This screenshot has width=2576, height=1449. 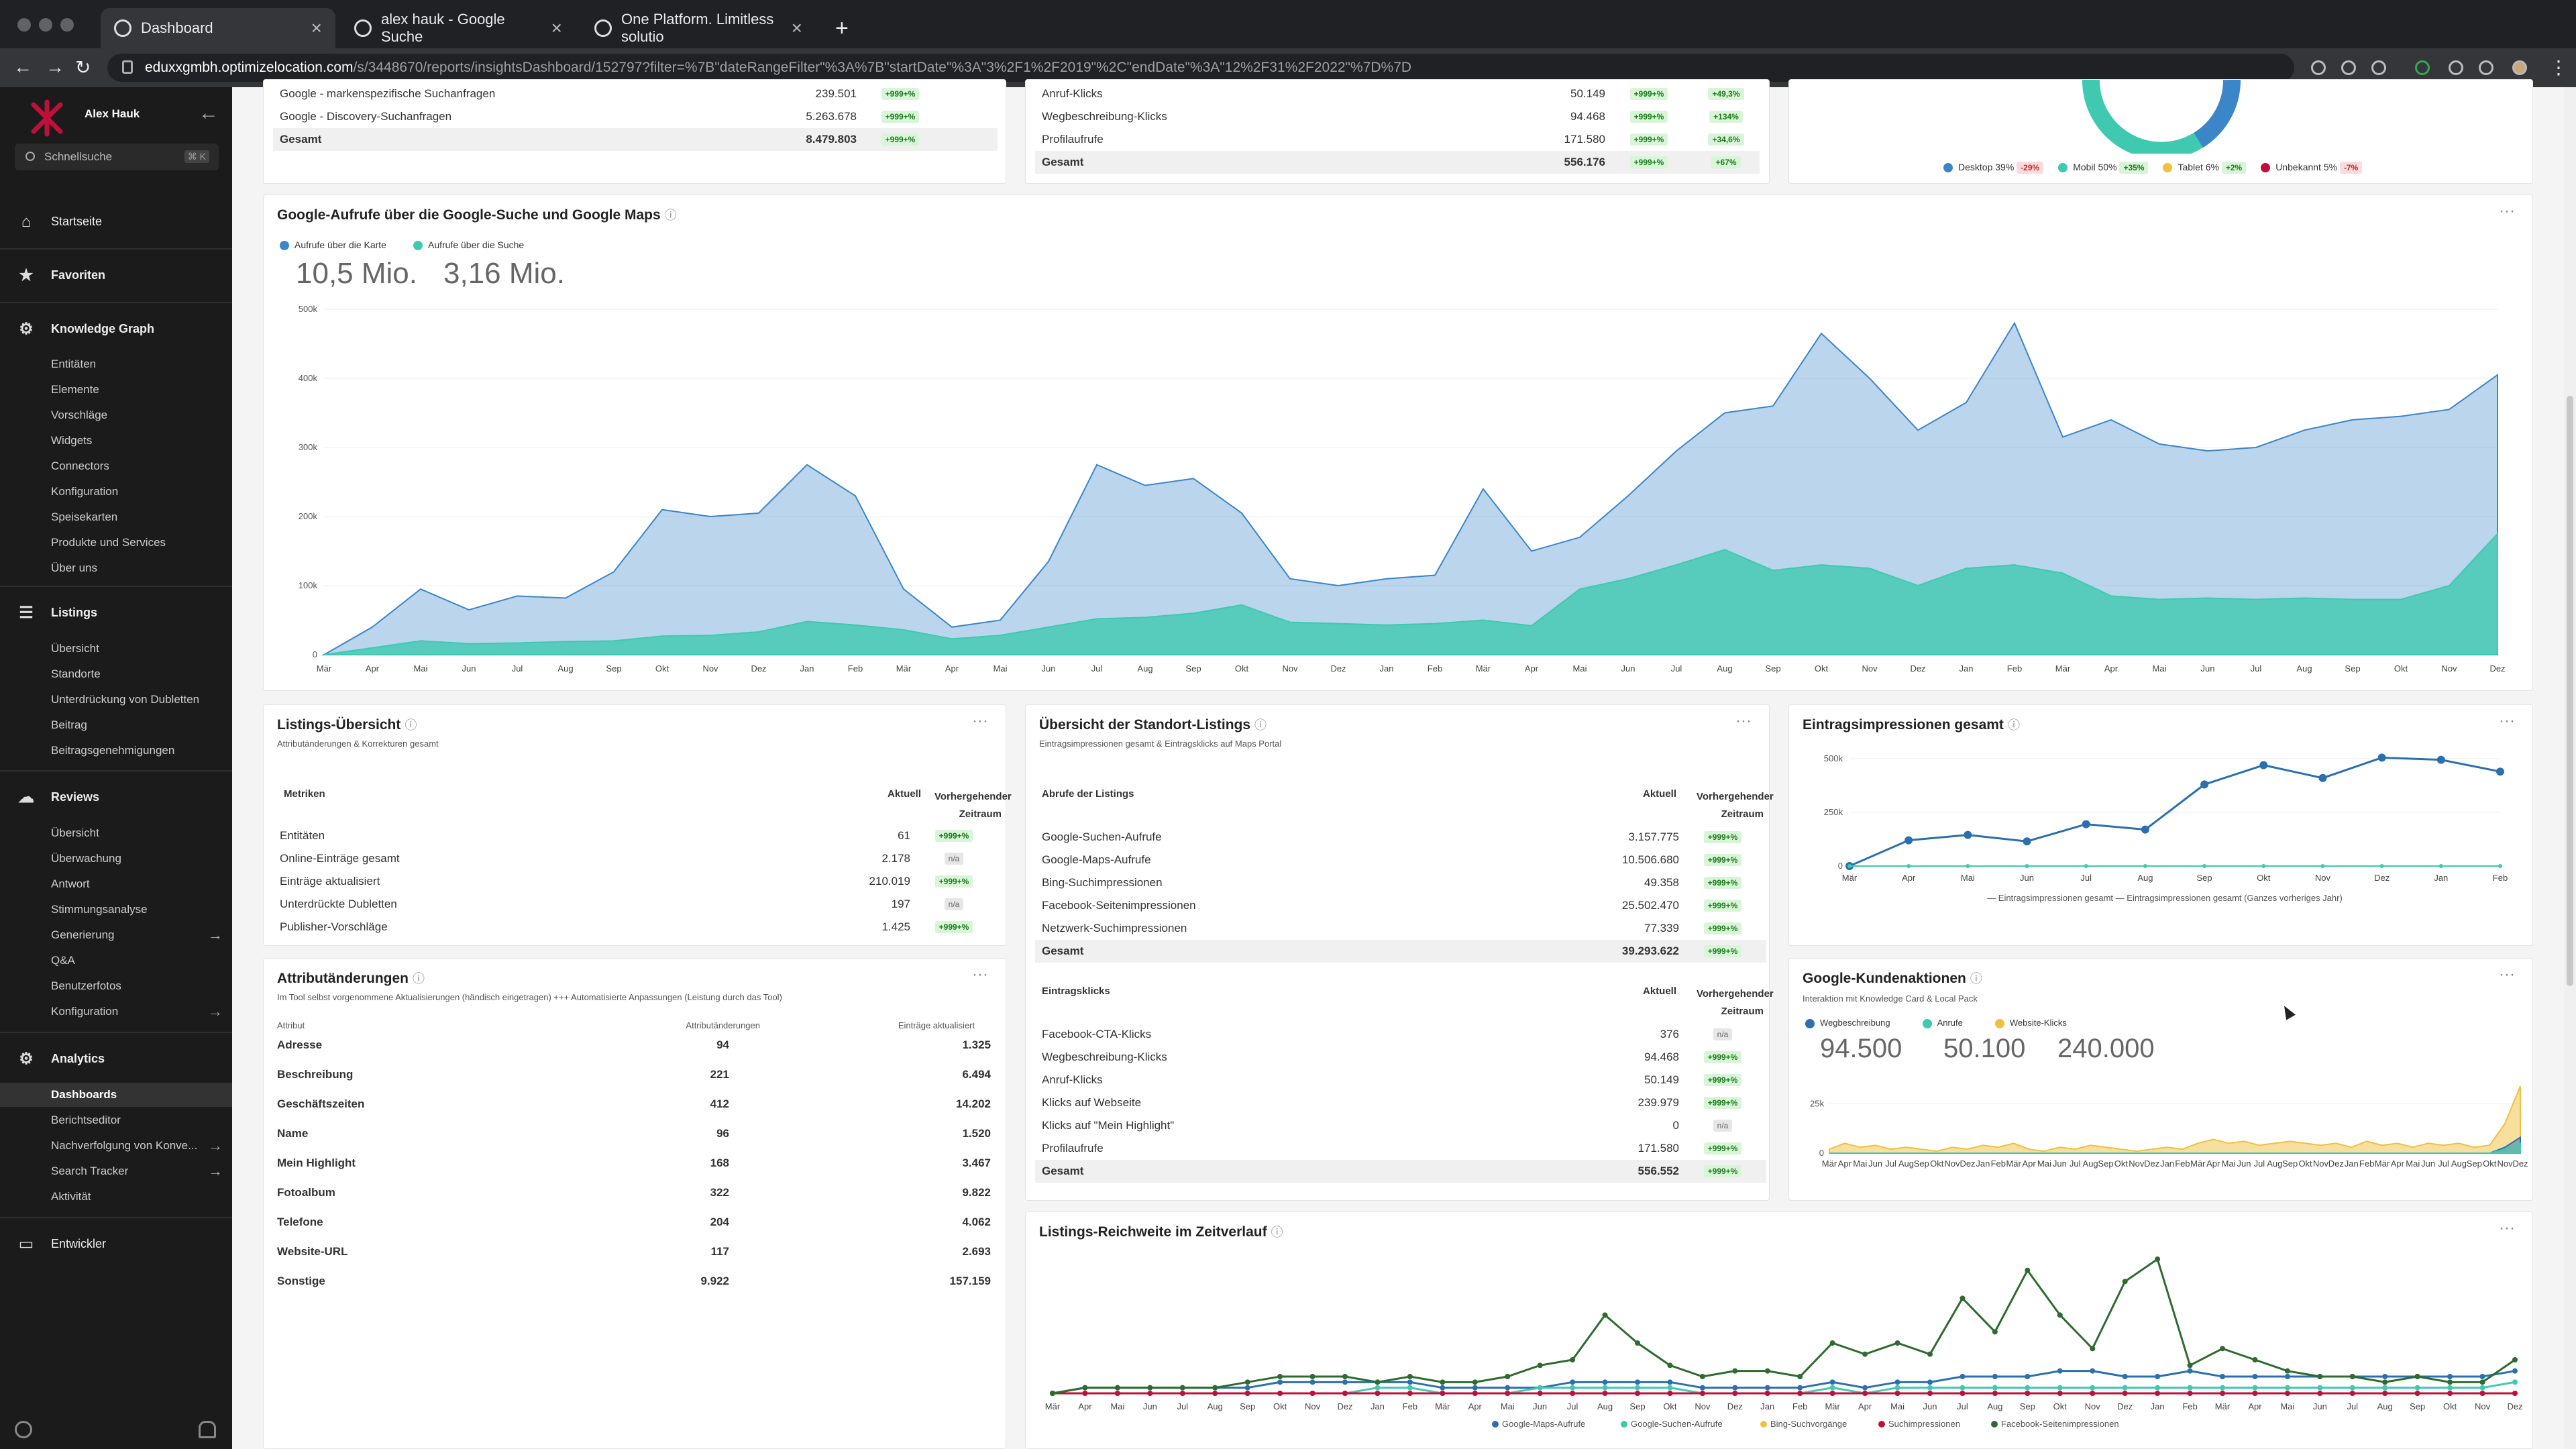 What do you see at coordinates (116, 1244) in the screenshot?
I see `nav-developer: ▭ Entwickler` at bounding box center [116, 1244].